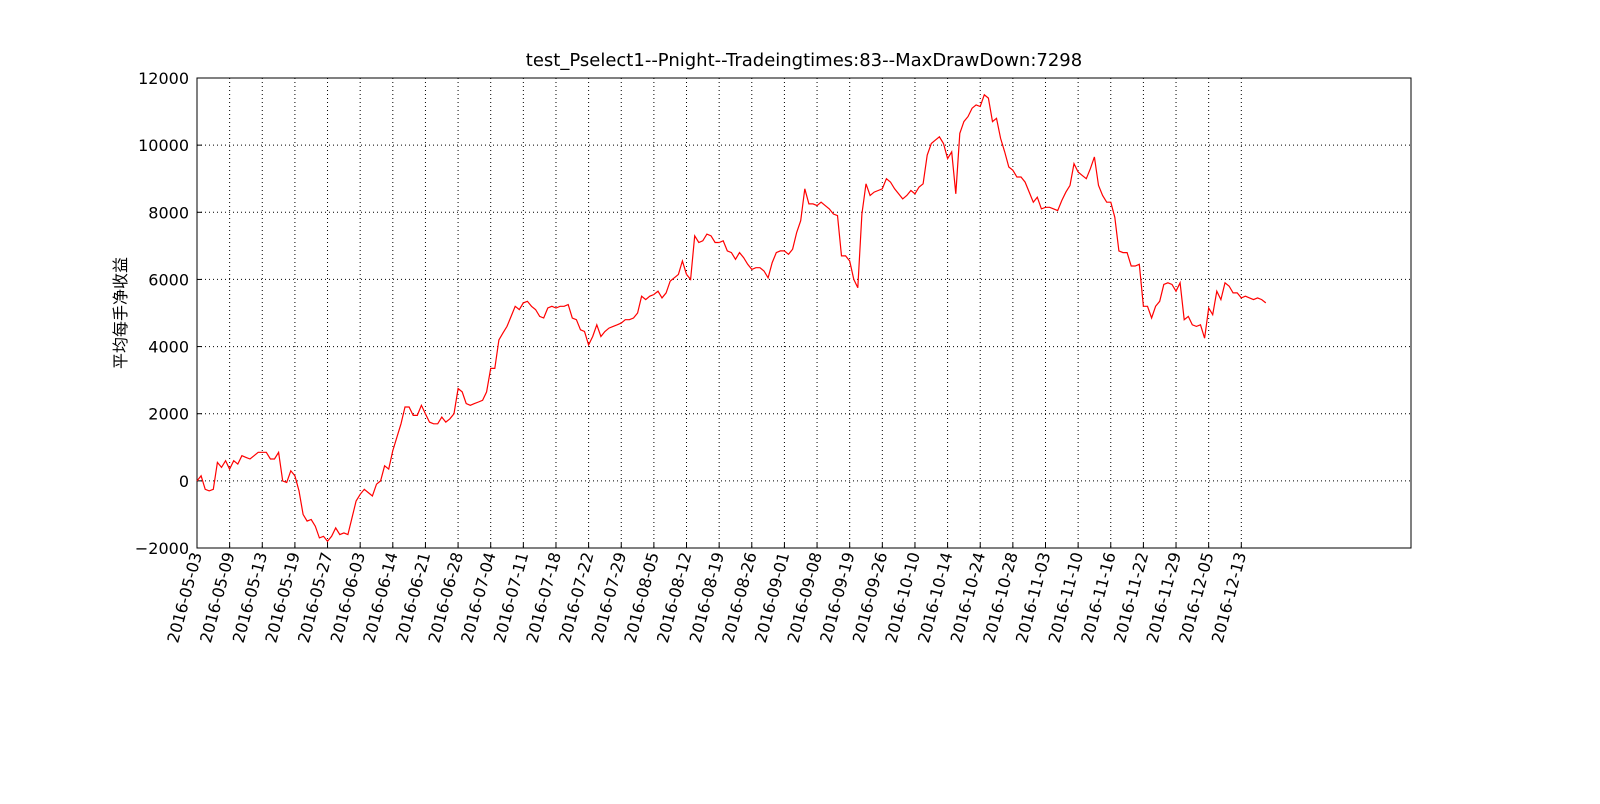 Image resolution: width=1600 pixels, height=804 pixels. Describe the element at coordinates (168, 279) in the screenshot. I see `y-tick-label: 6000` at that location.